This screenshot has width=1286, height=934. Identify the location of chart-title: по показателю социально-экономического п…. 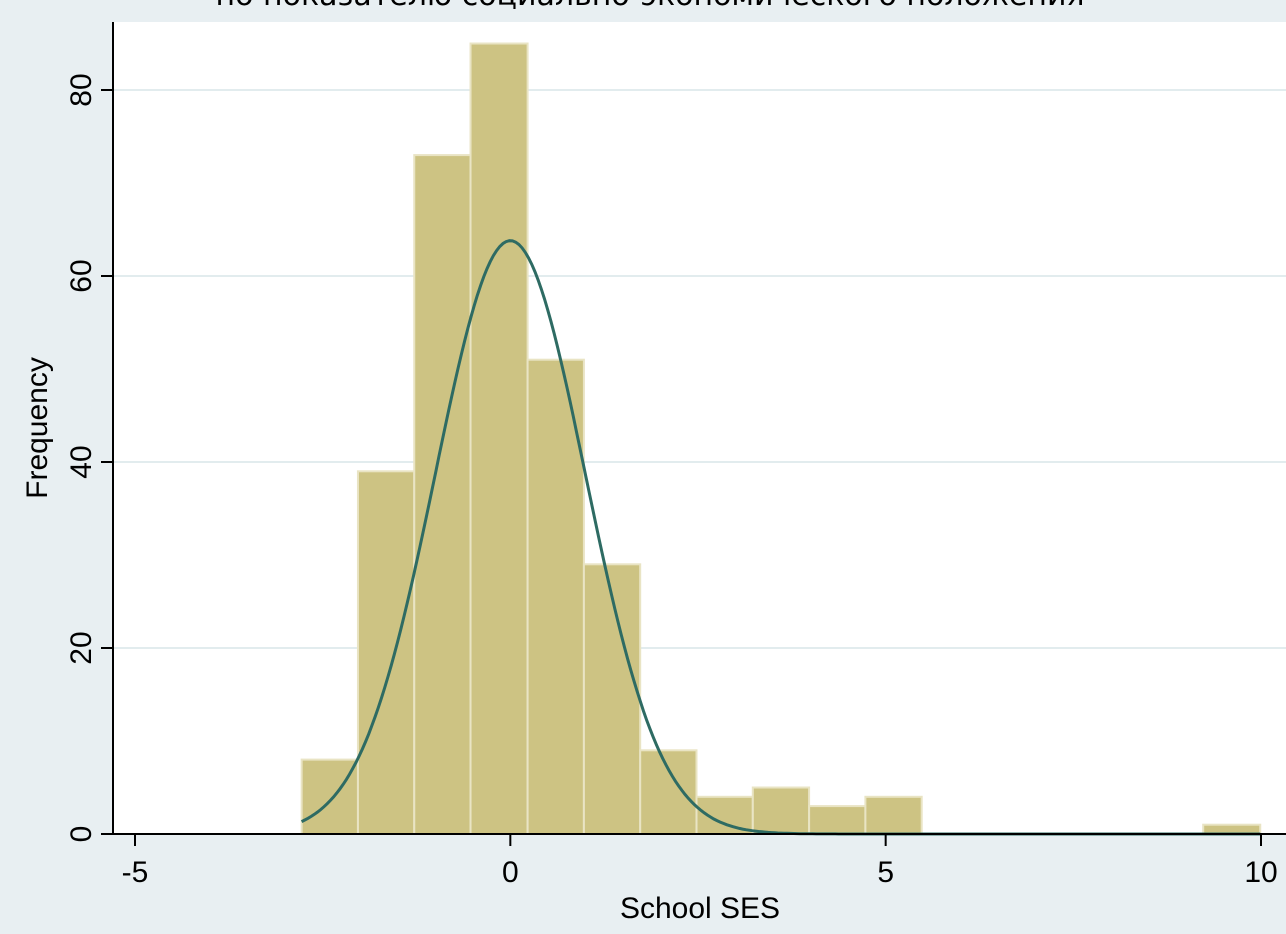
(650, 6).